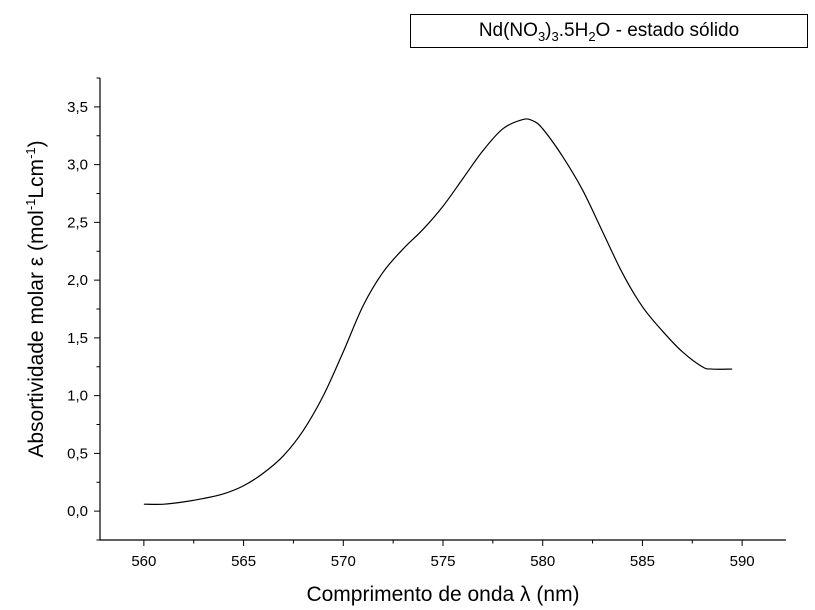  I want to click on y-tick-label: 2,5, so click(77, 222).